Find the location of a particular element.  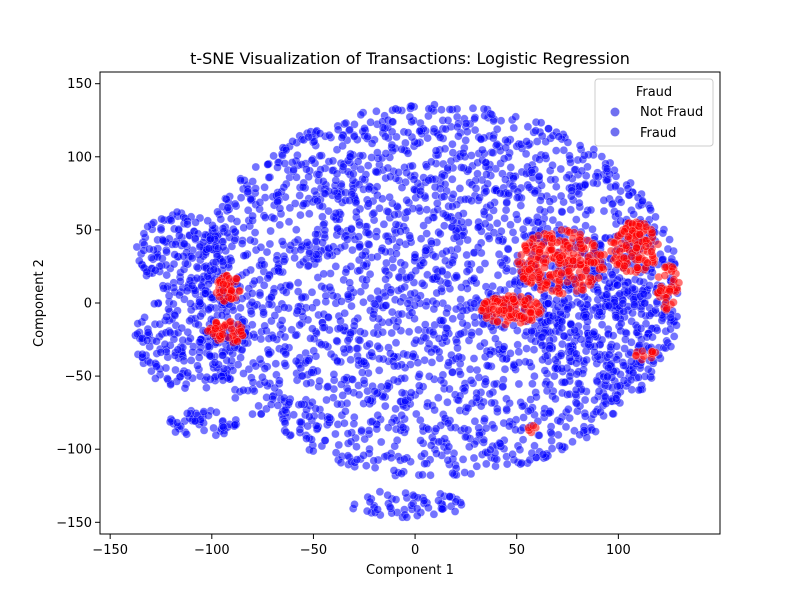

legend: Fraud Not Fraud Fraud is located at coordinates (654, 112).